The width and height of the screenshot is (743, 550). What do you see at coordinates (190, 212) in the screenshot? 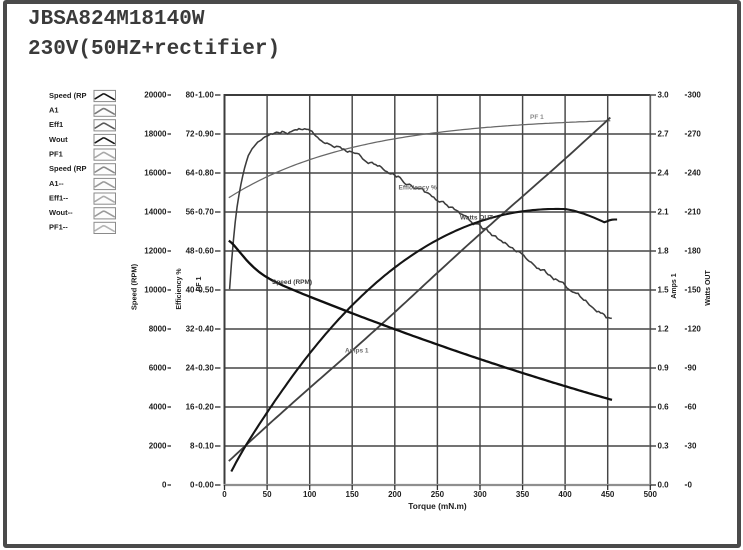
I see `svg-text: 56` at bounding box center [190, 212].